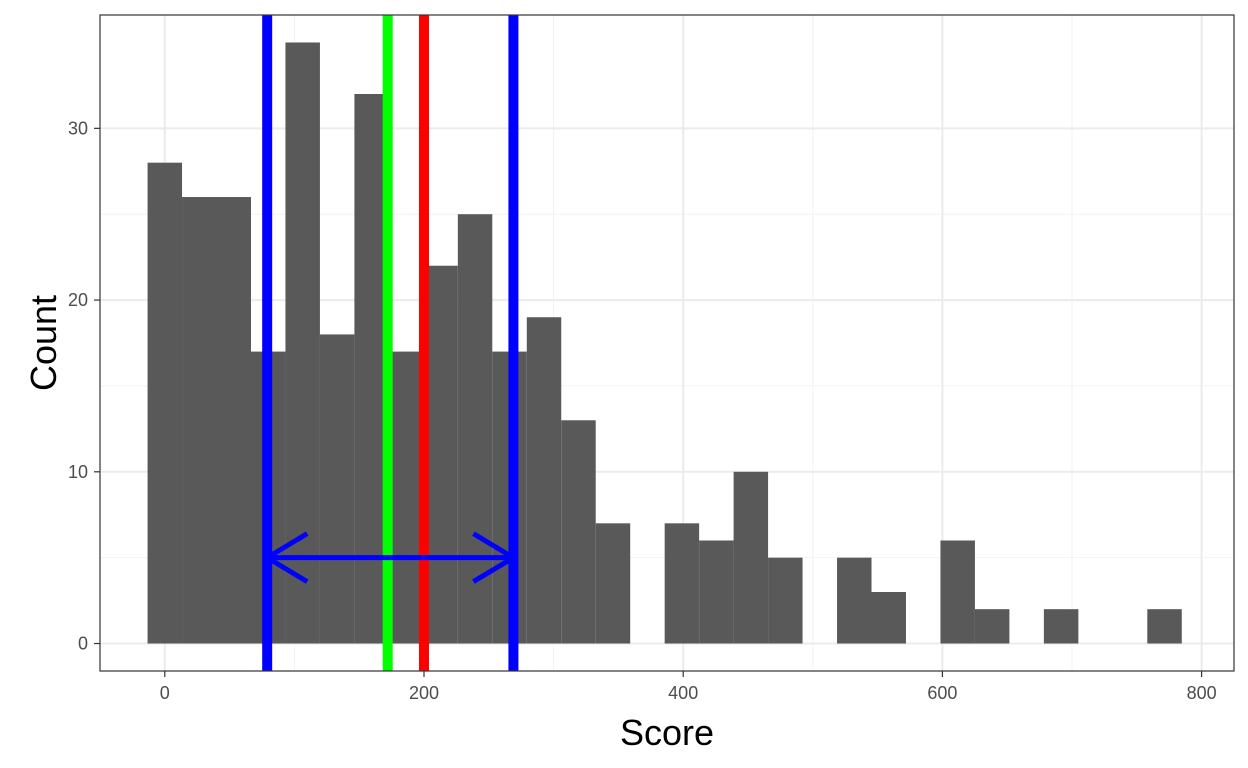 This screenshot has height=768, width=1248. I want to click on x-tick-label: 0, so click(165, 693).